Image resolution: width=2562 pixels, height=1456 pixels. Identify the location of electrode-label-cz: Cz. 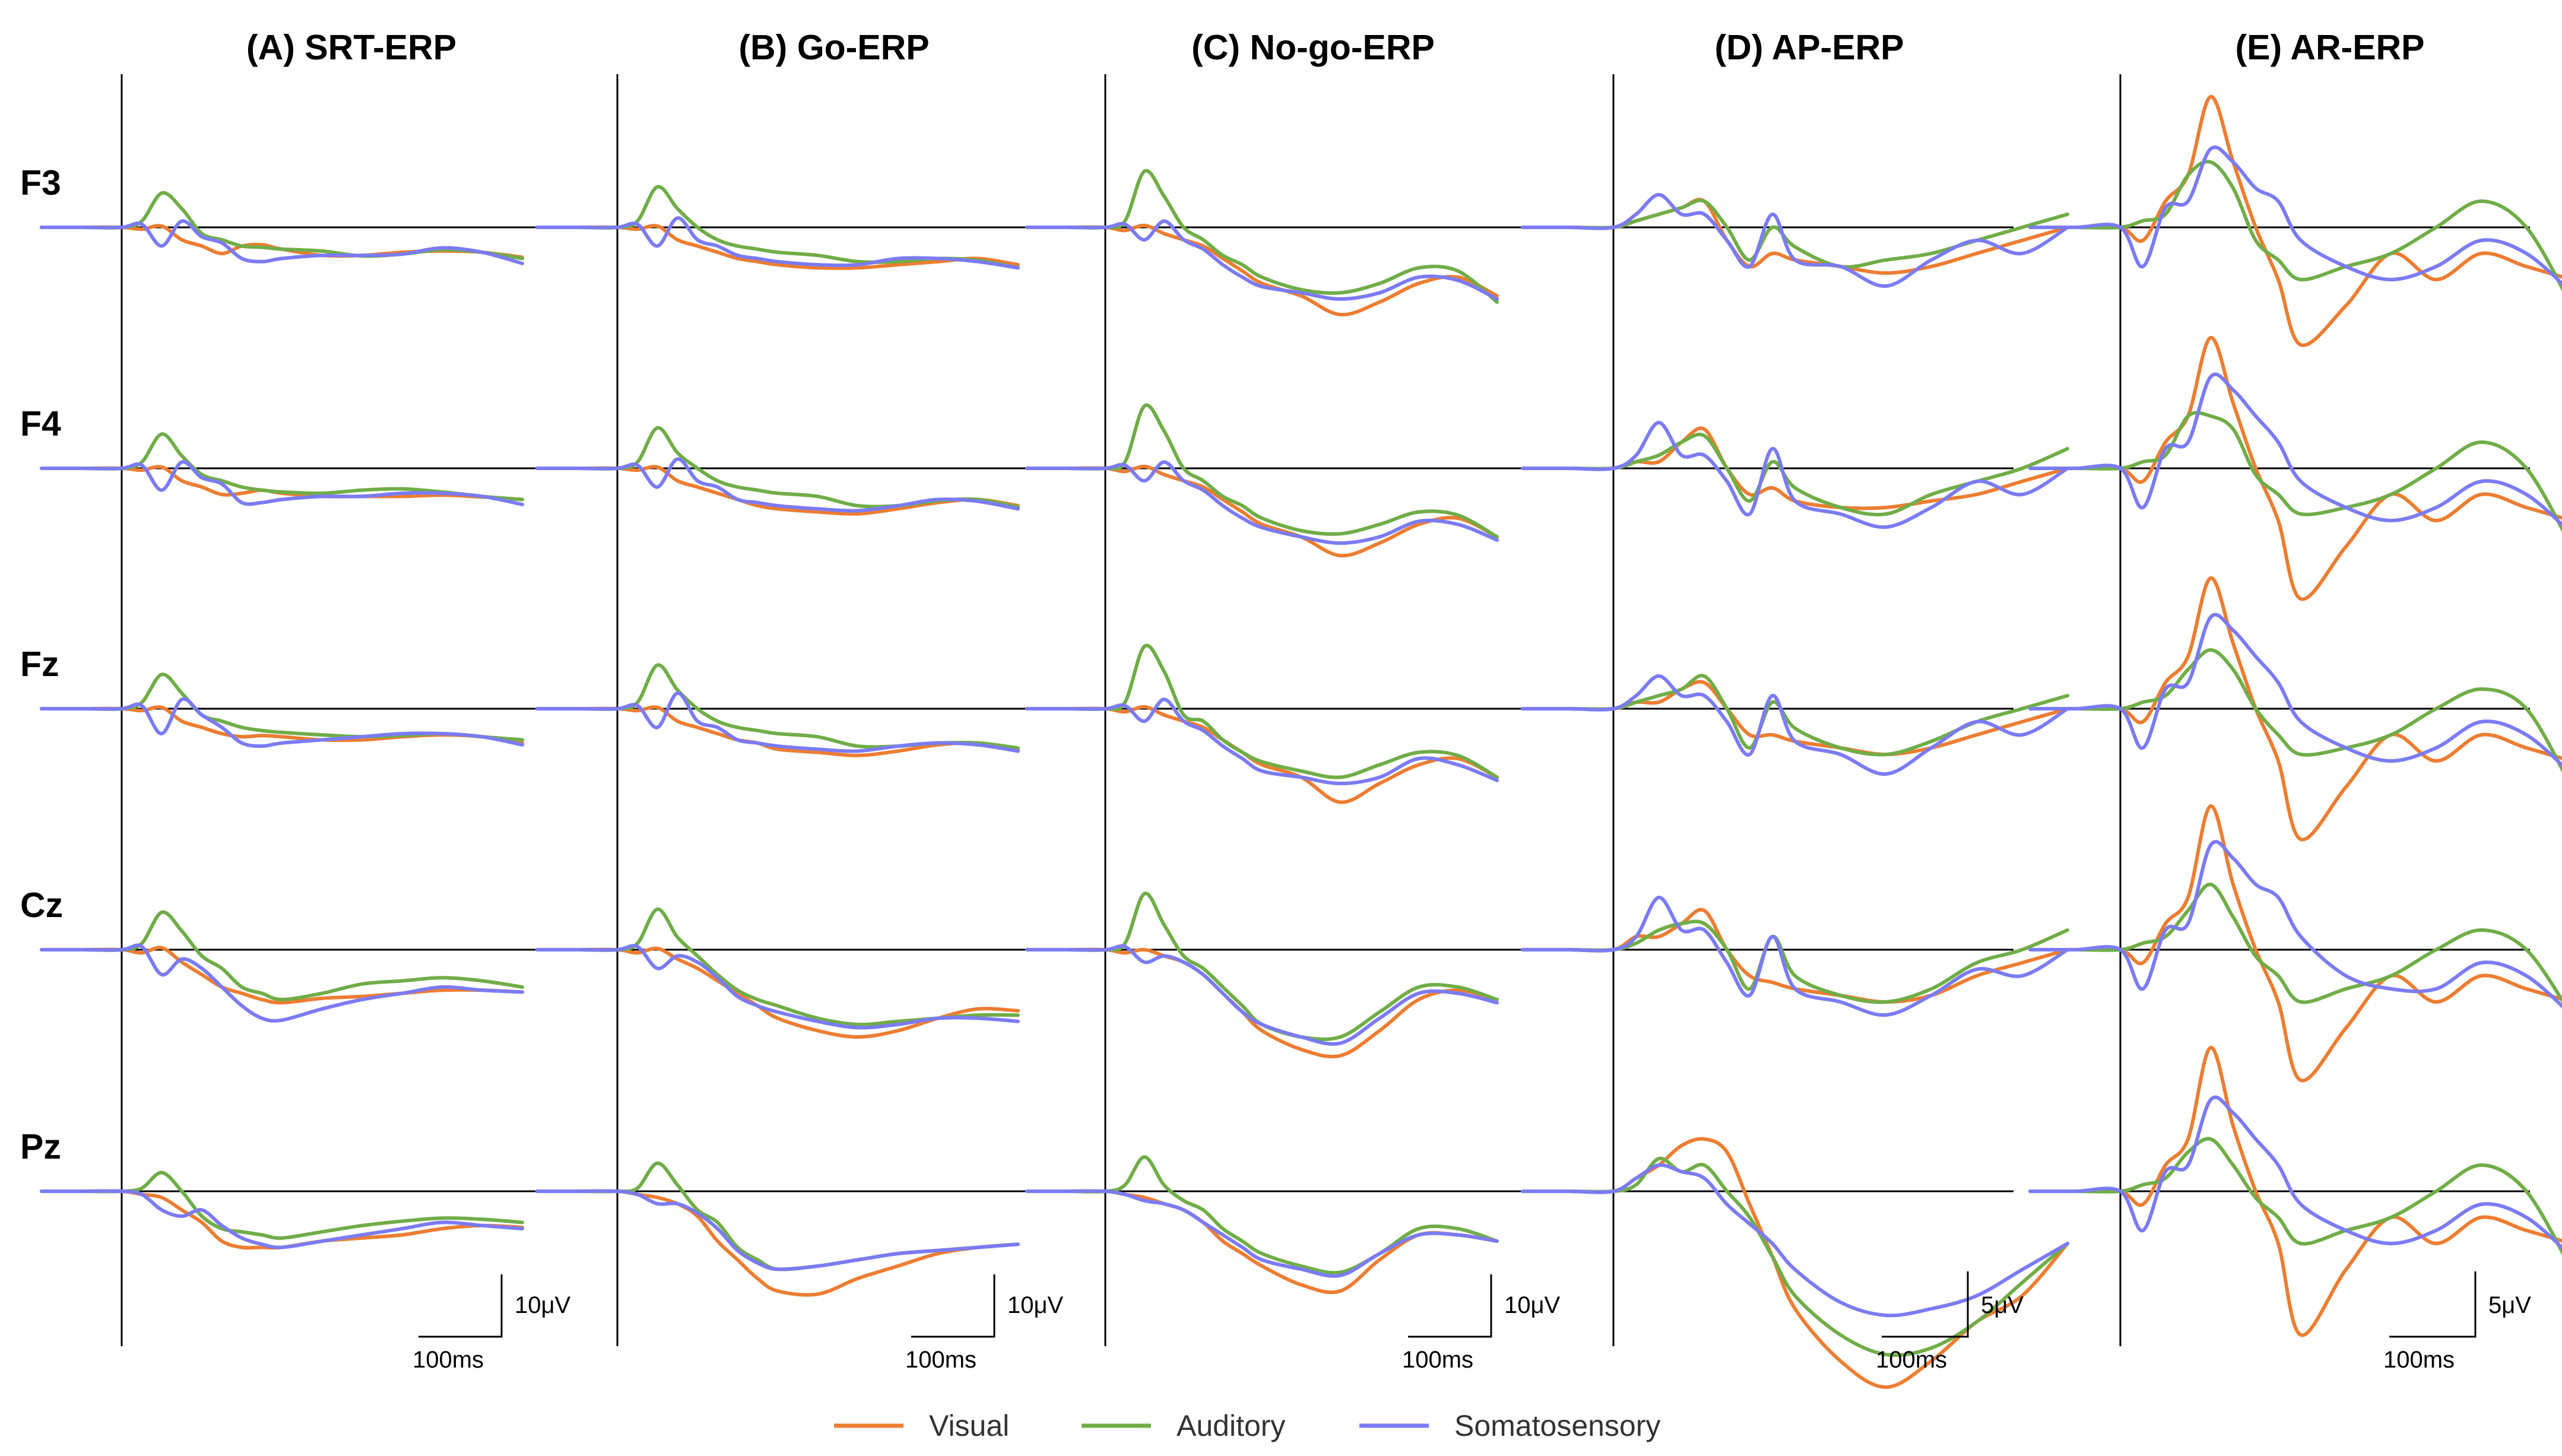
(41, 905).